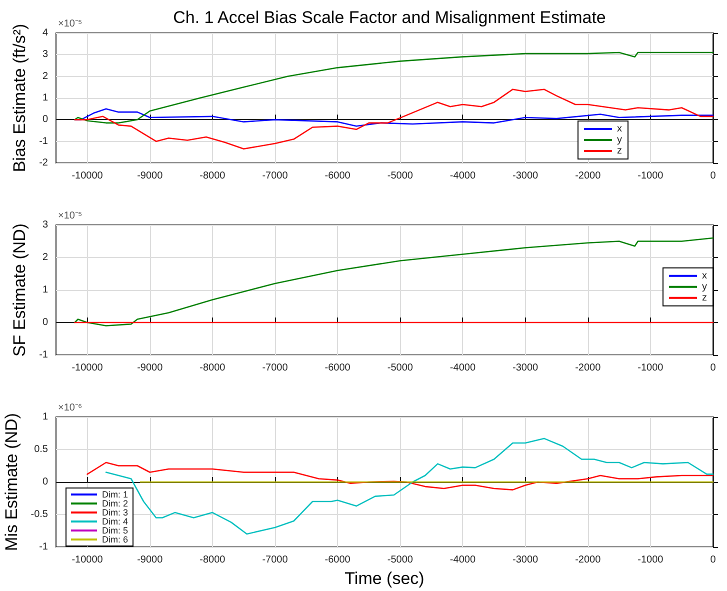  I want to click on y-axis-title: Bias Estimate (ft/s²), so click(20, 98).